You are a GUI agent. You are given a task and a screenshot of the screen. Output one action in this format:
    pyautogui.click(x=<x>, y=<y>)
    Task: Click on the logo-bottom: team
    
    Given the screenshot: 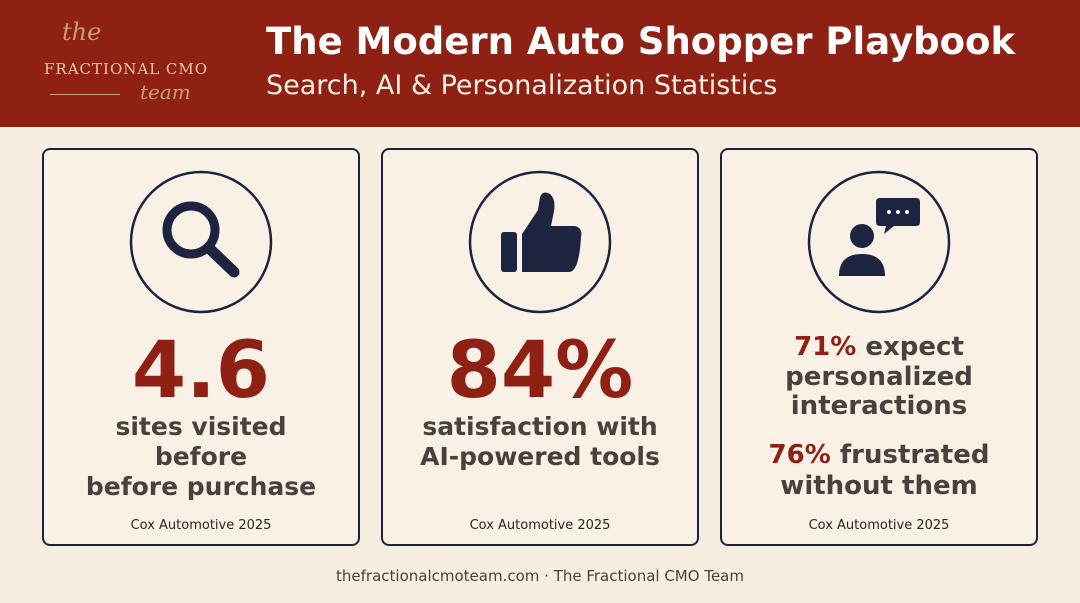 What is the action you would take?
    pyautogui.click(x=165, y=92)
    